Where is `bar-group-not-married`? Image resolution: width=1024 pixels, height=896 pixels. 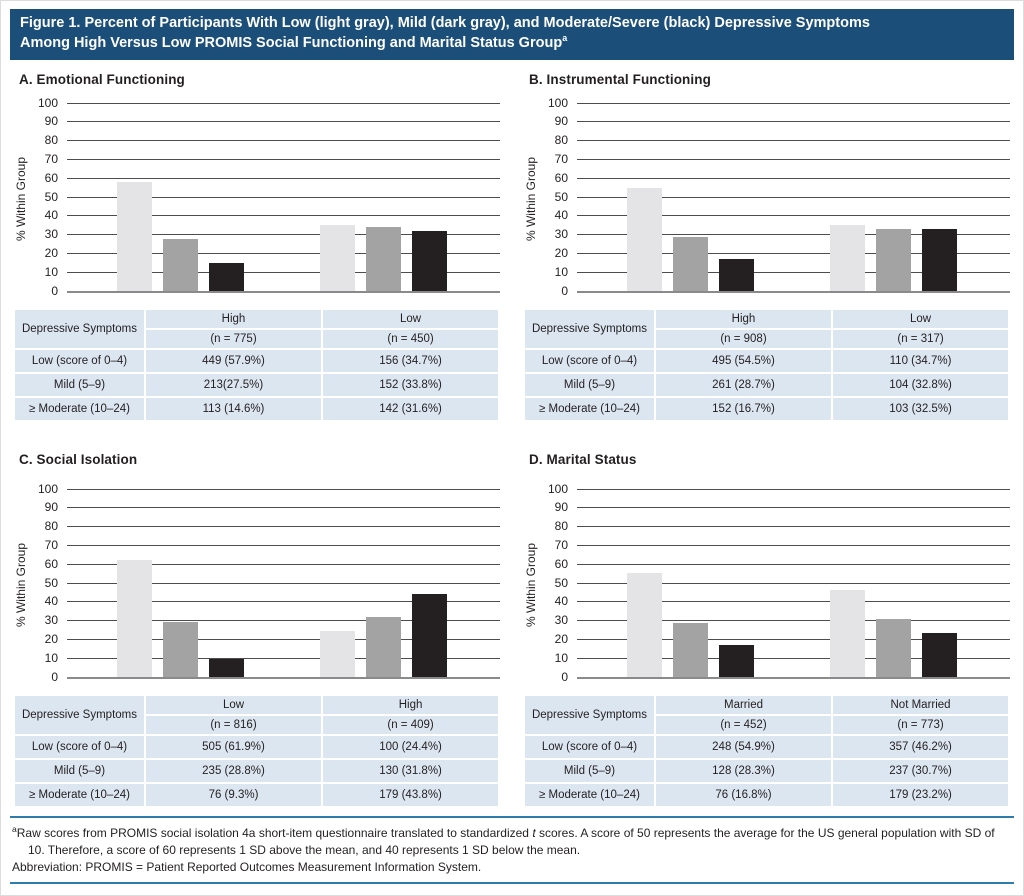
bar-group-not-married is located at coordinates (894, 583).